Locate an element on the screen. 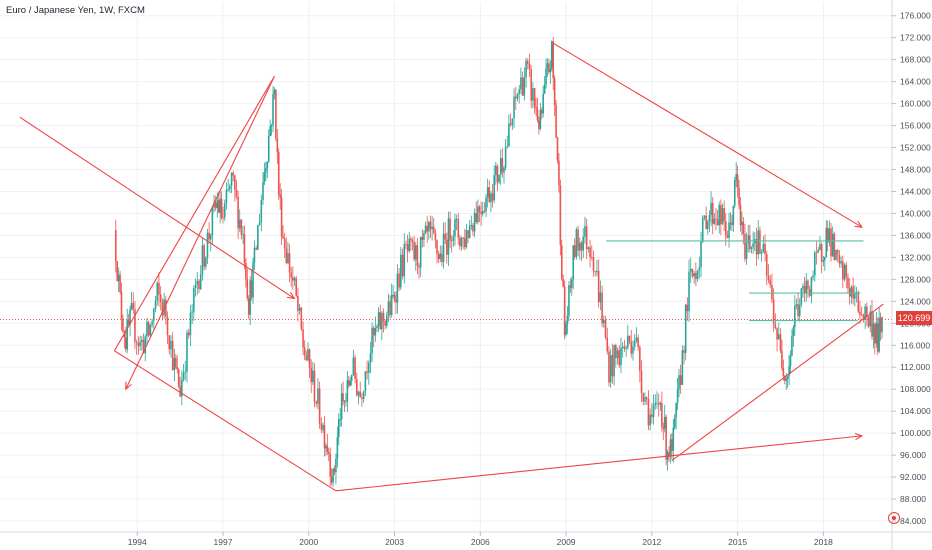  time-tick-label: 2015 is located at coordinates (737, 542).